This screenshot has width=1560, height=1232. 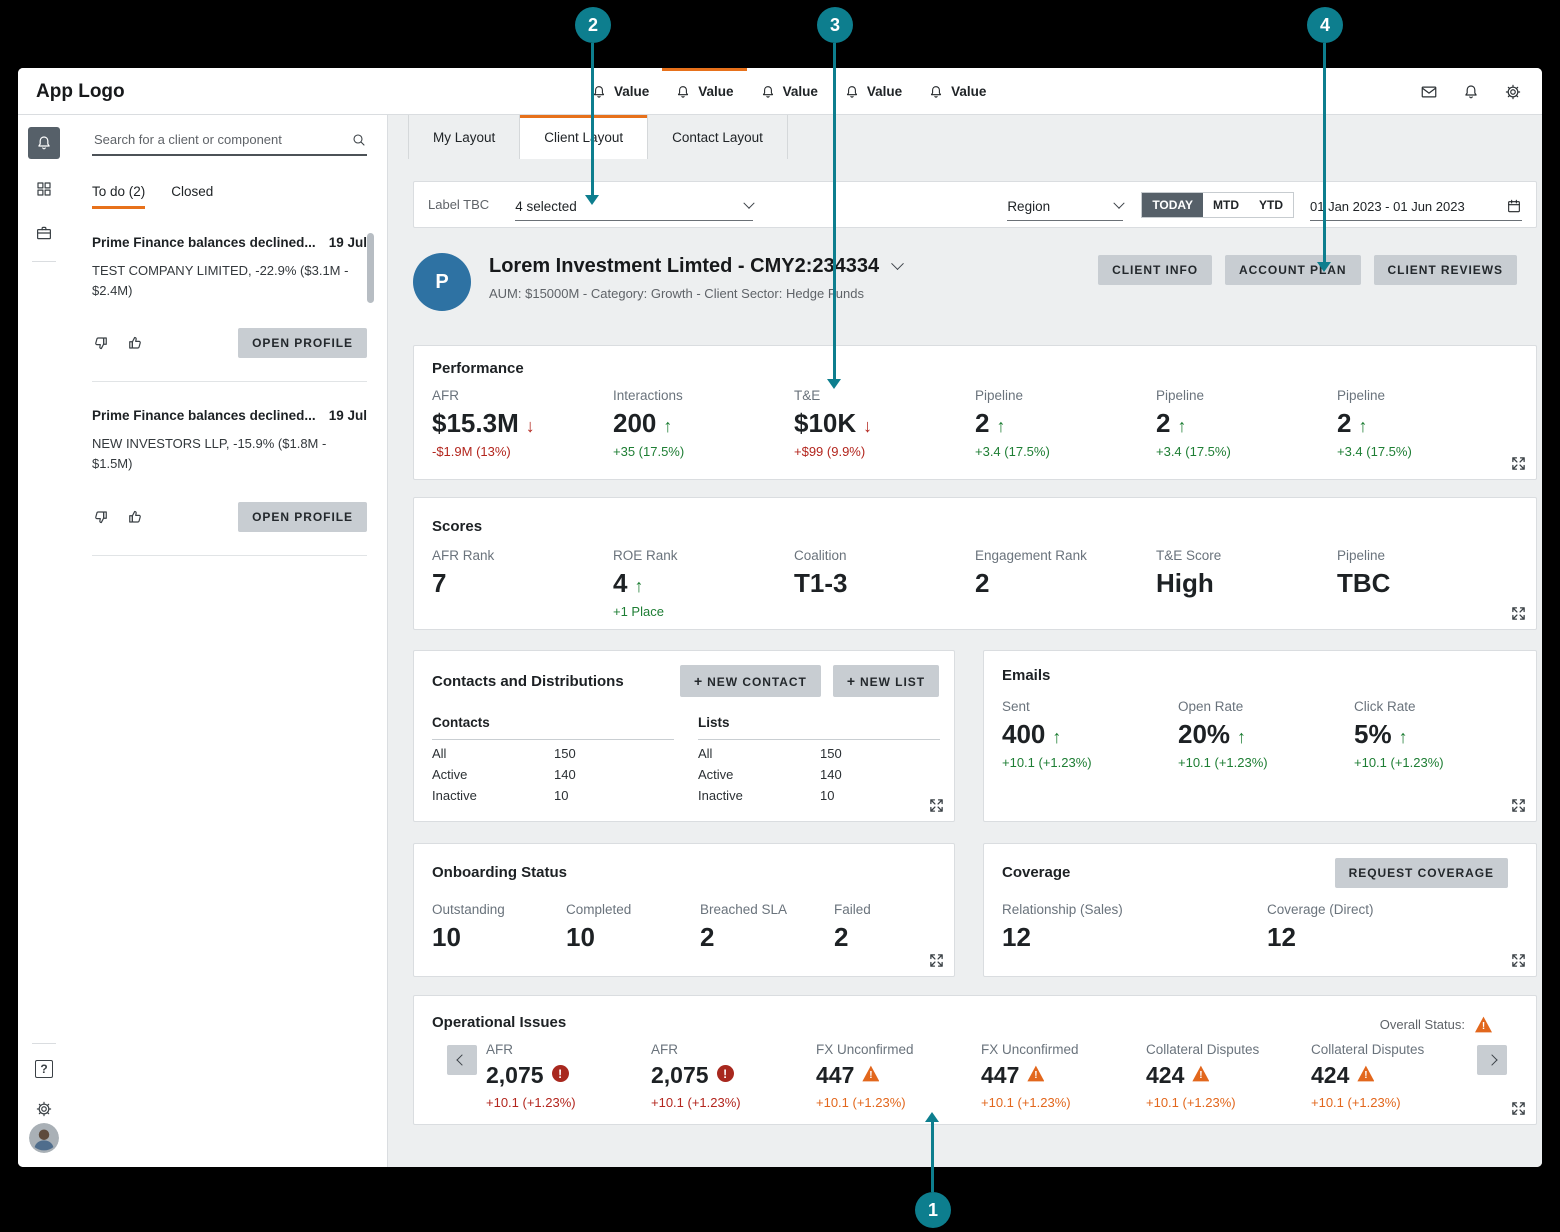 What do you see at coordinates (1155, 270) in the screenshot?
I see `client-info-button: CLIENT INFO` at bounding box center [1155, 270].